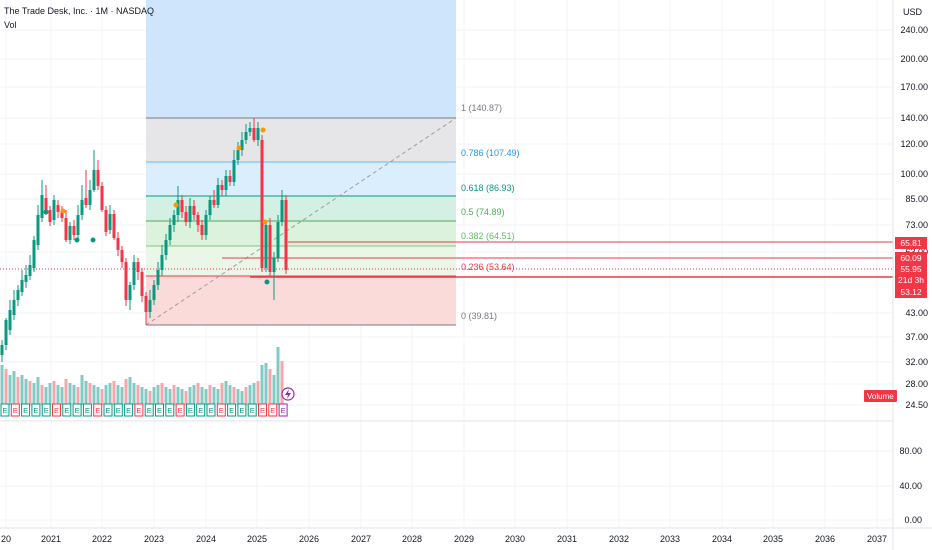 The width and height of the screenshot is (932, 550). I want to click on volume-bars, so click(142, 376).